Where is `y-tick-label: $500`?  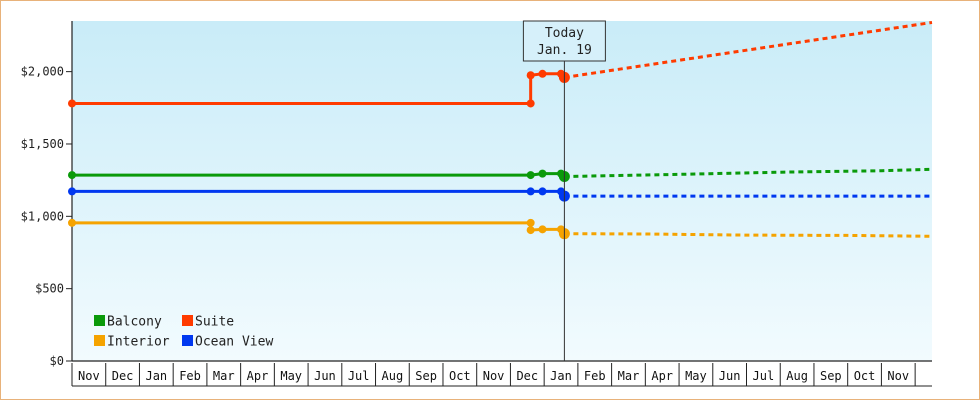 y-tick-label: $500 is located at coordinates (49, 289).